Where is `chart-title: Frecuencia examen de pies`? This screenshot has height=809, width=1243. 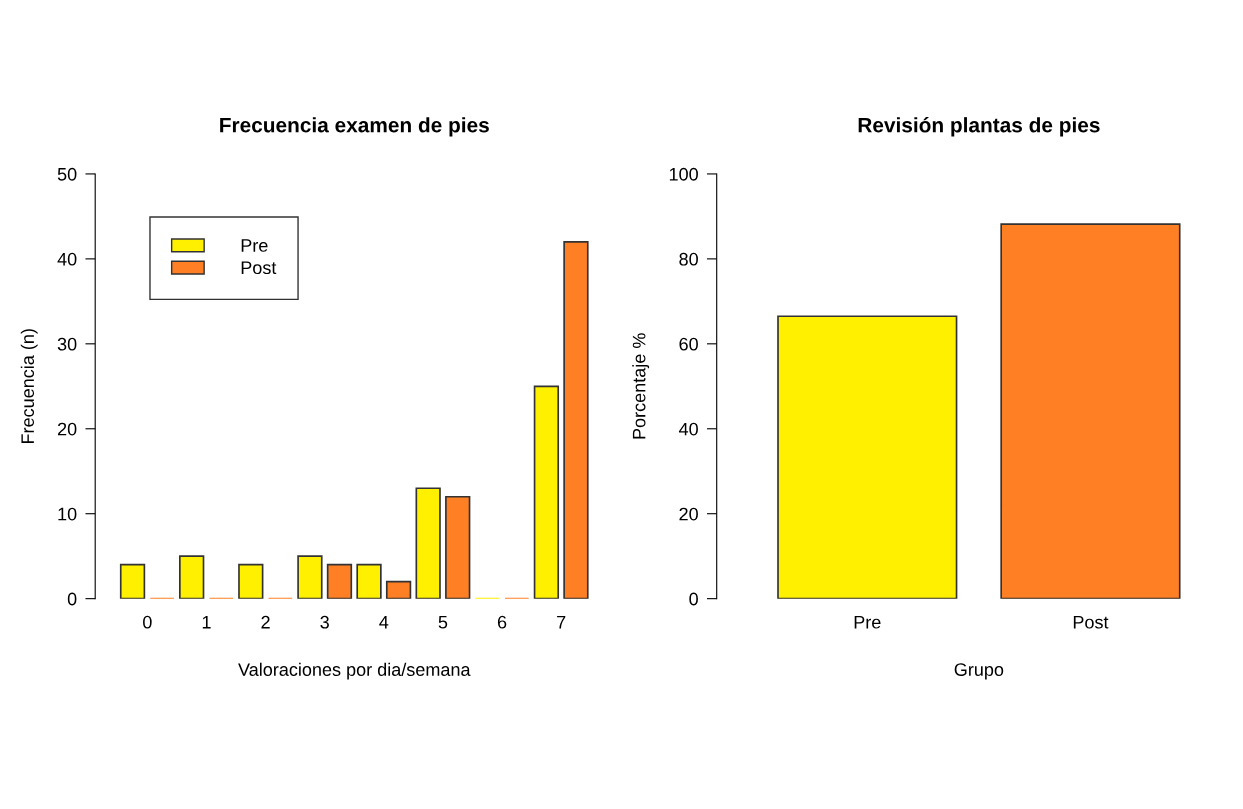 chart-title: Frecuencia examen de pies is located at coordinates (354, 127).